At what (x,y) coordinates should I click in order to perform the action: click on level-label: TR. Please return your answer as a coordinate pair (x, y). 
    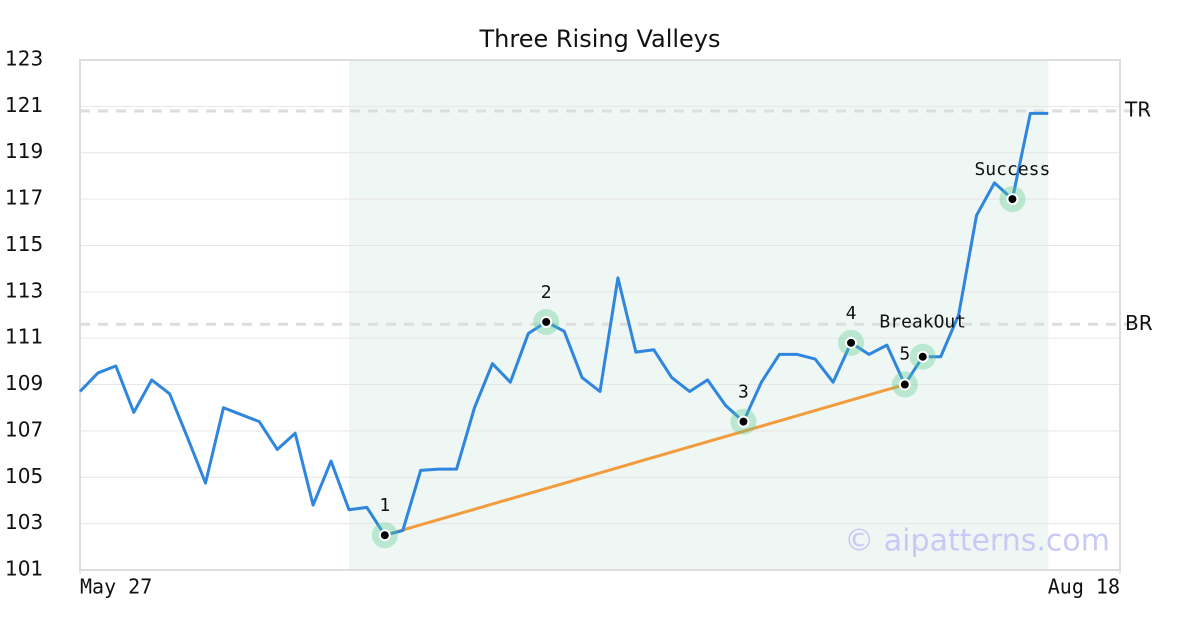
    Looking at the image, I should click on (1137, 110).